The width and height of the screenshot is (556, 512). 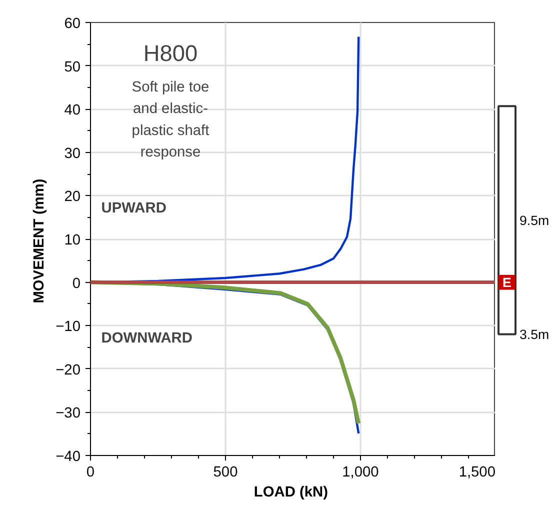 What do you see at coordinates (225, 472) in the screenshot?
I see `x-tick-label: 500` at bounding box center [225, 472].